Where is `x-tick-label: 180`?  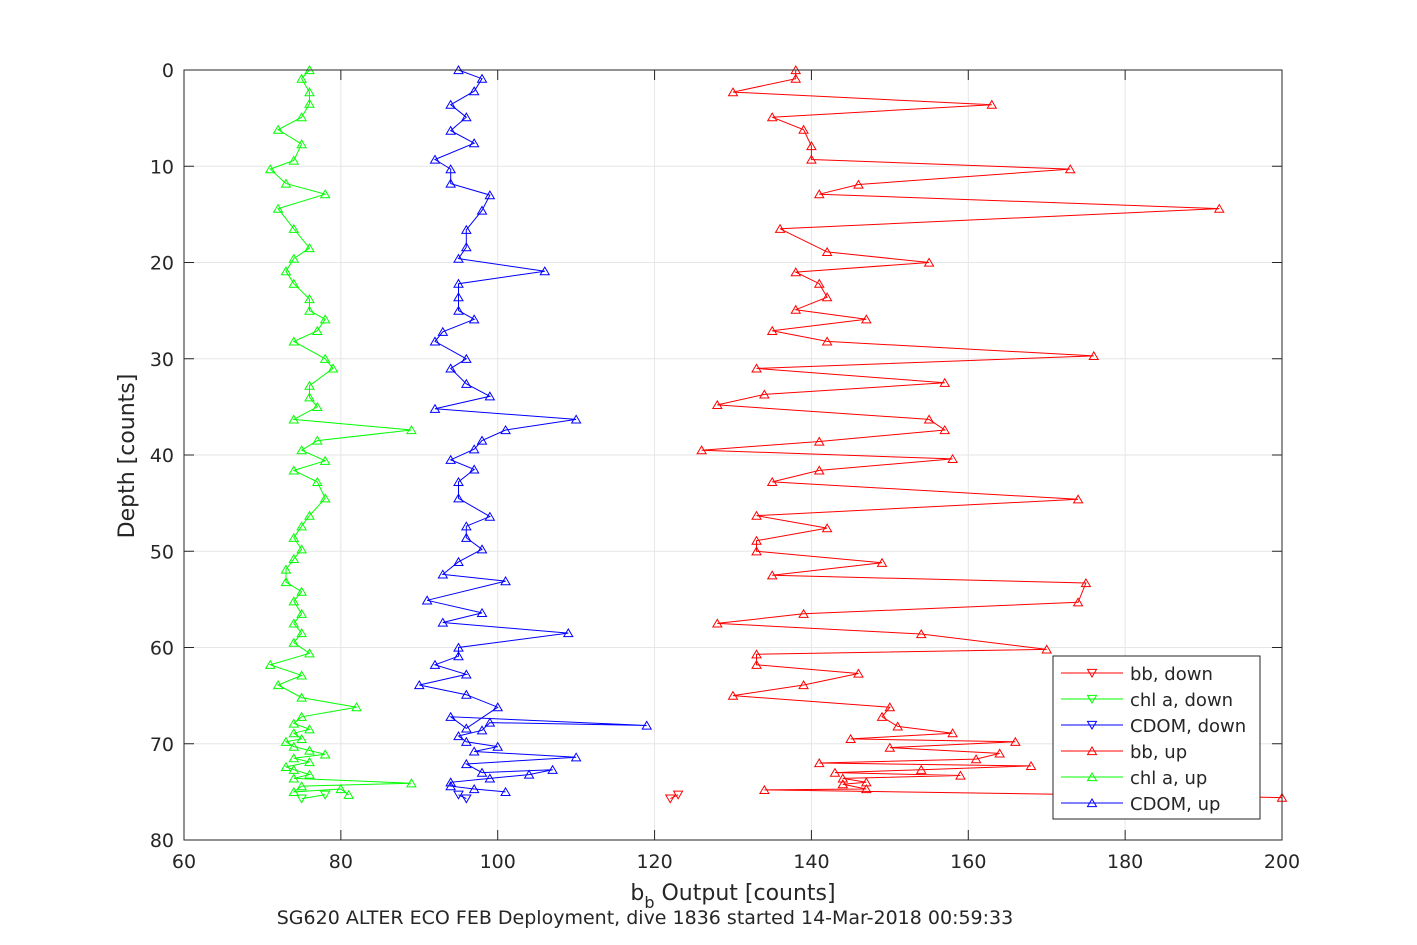 x-tick-label: 180 is located at coordinates (1125, 862).